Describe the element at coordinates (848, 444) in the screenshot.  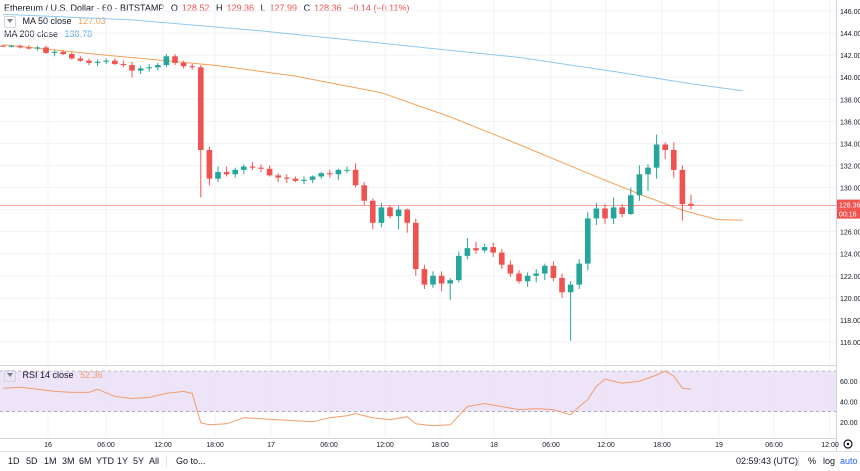
I see `settings-gear-icon` at that location.